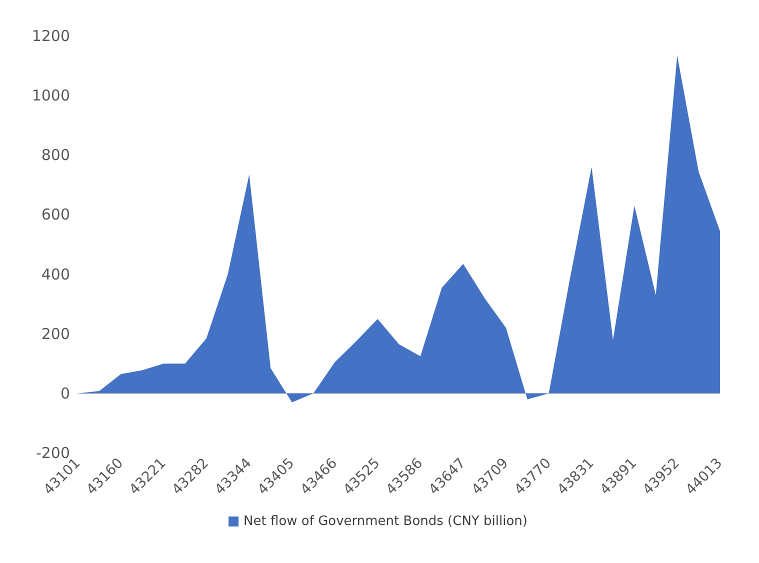 This screenshot has width=759, height=563. Describe the element at coordinates (51, 95) in the screenshot. I see `y-tick-label: 1000` at that location.